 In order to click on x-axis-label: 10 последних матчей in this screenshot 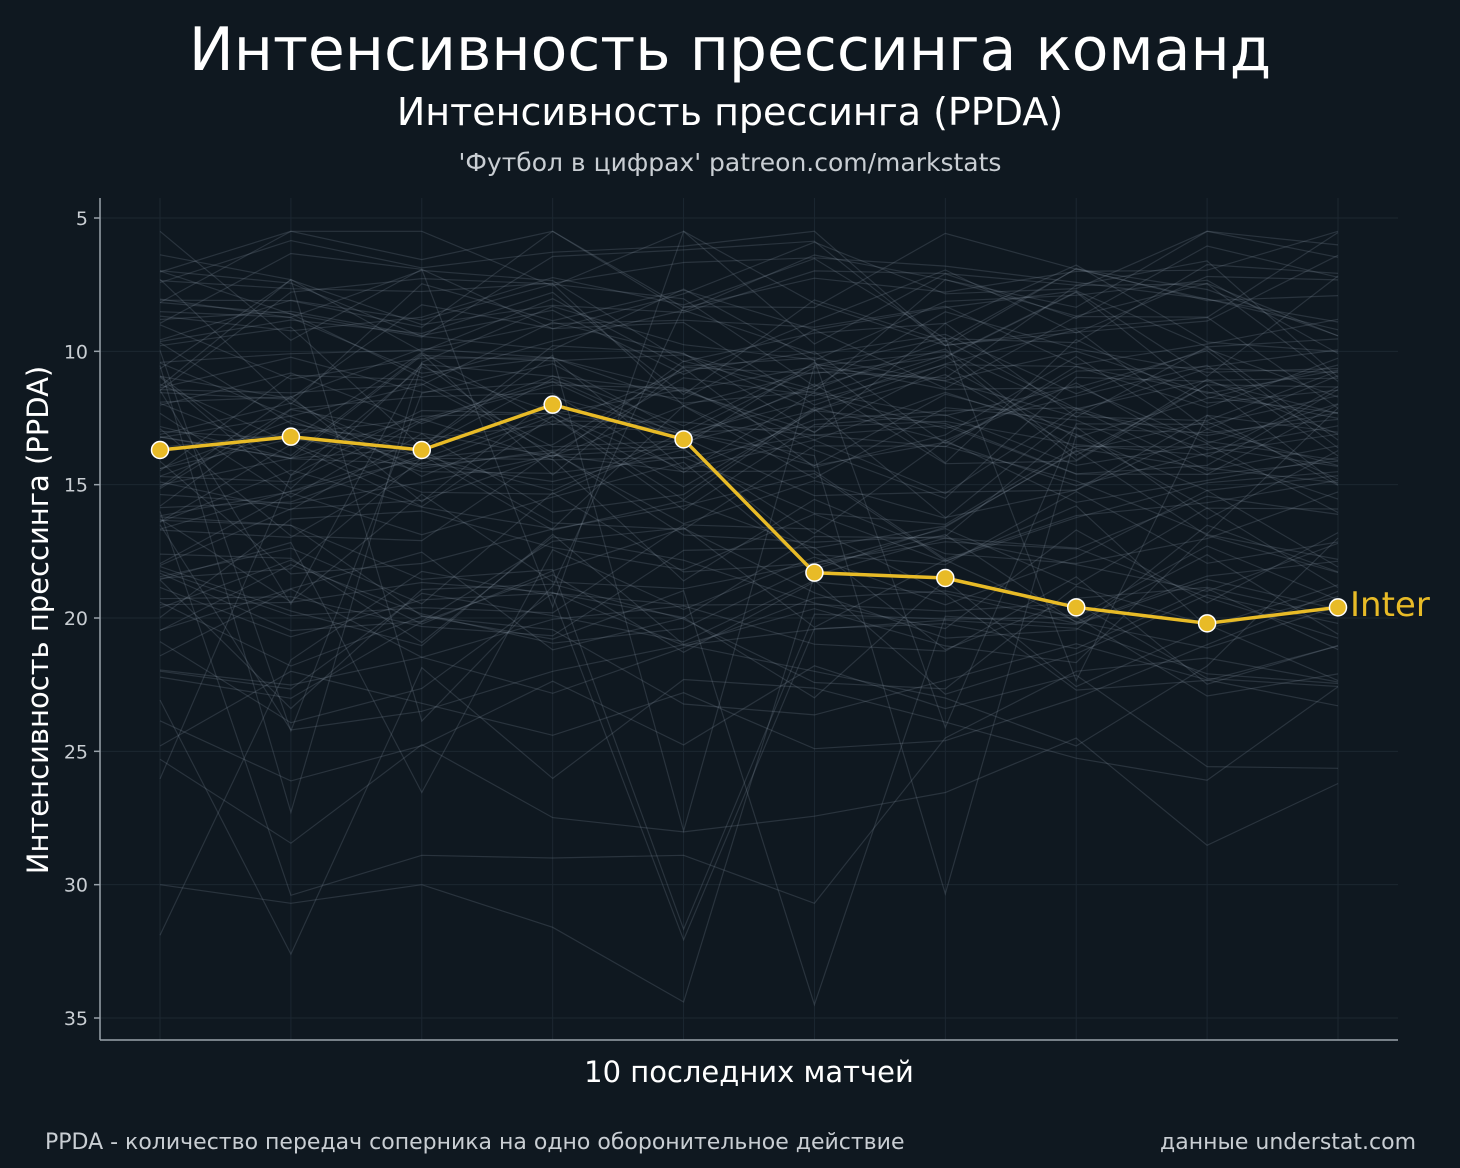, I will do `click(749, 1072)`.